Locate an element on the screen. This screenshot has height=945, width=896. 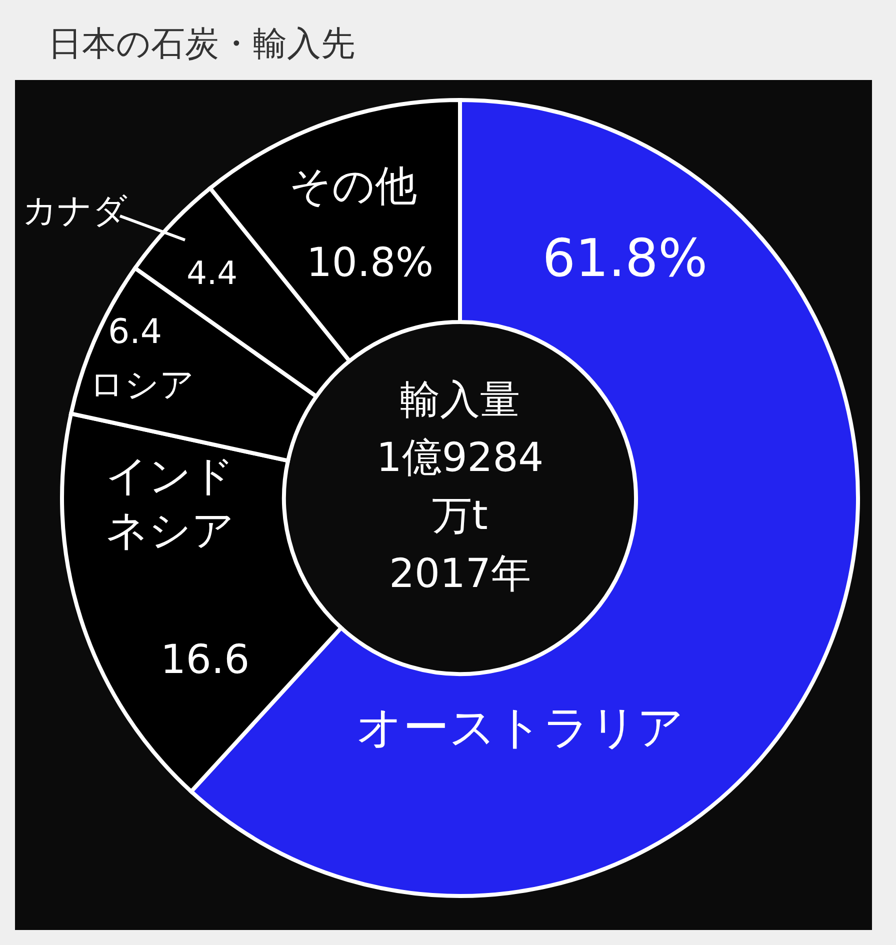
text: 2017年 is located at coordinates (460, 574).